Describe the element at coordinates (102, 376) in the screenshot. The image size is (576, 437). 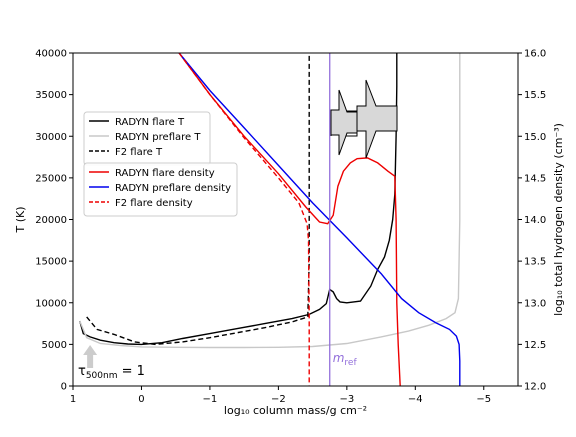
I see `tau-subscript: 500nm` at that location.